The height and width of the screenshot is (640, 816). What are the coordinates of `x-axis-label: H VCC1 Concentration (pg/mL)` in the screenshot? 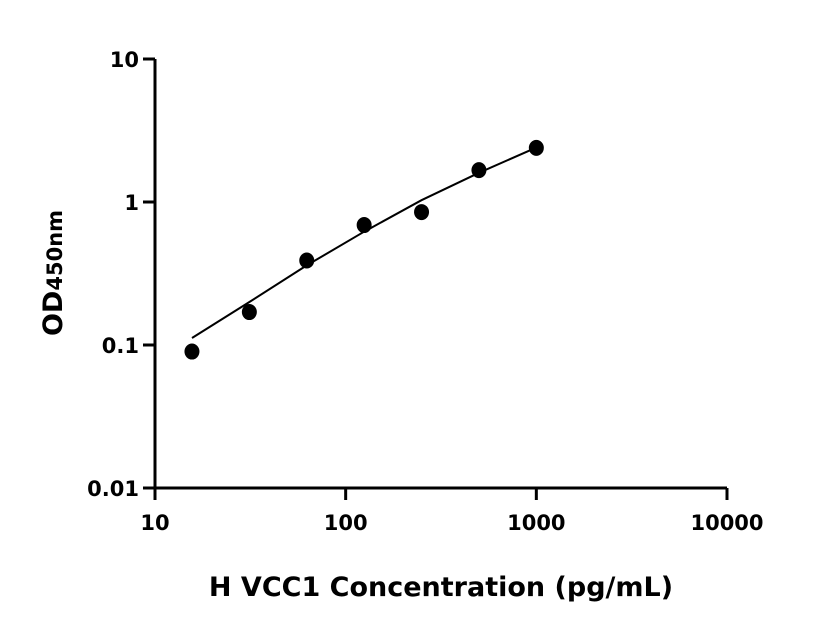 It's located at (441, 587).